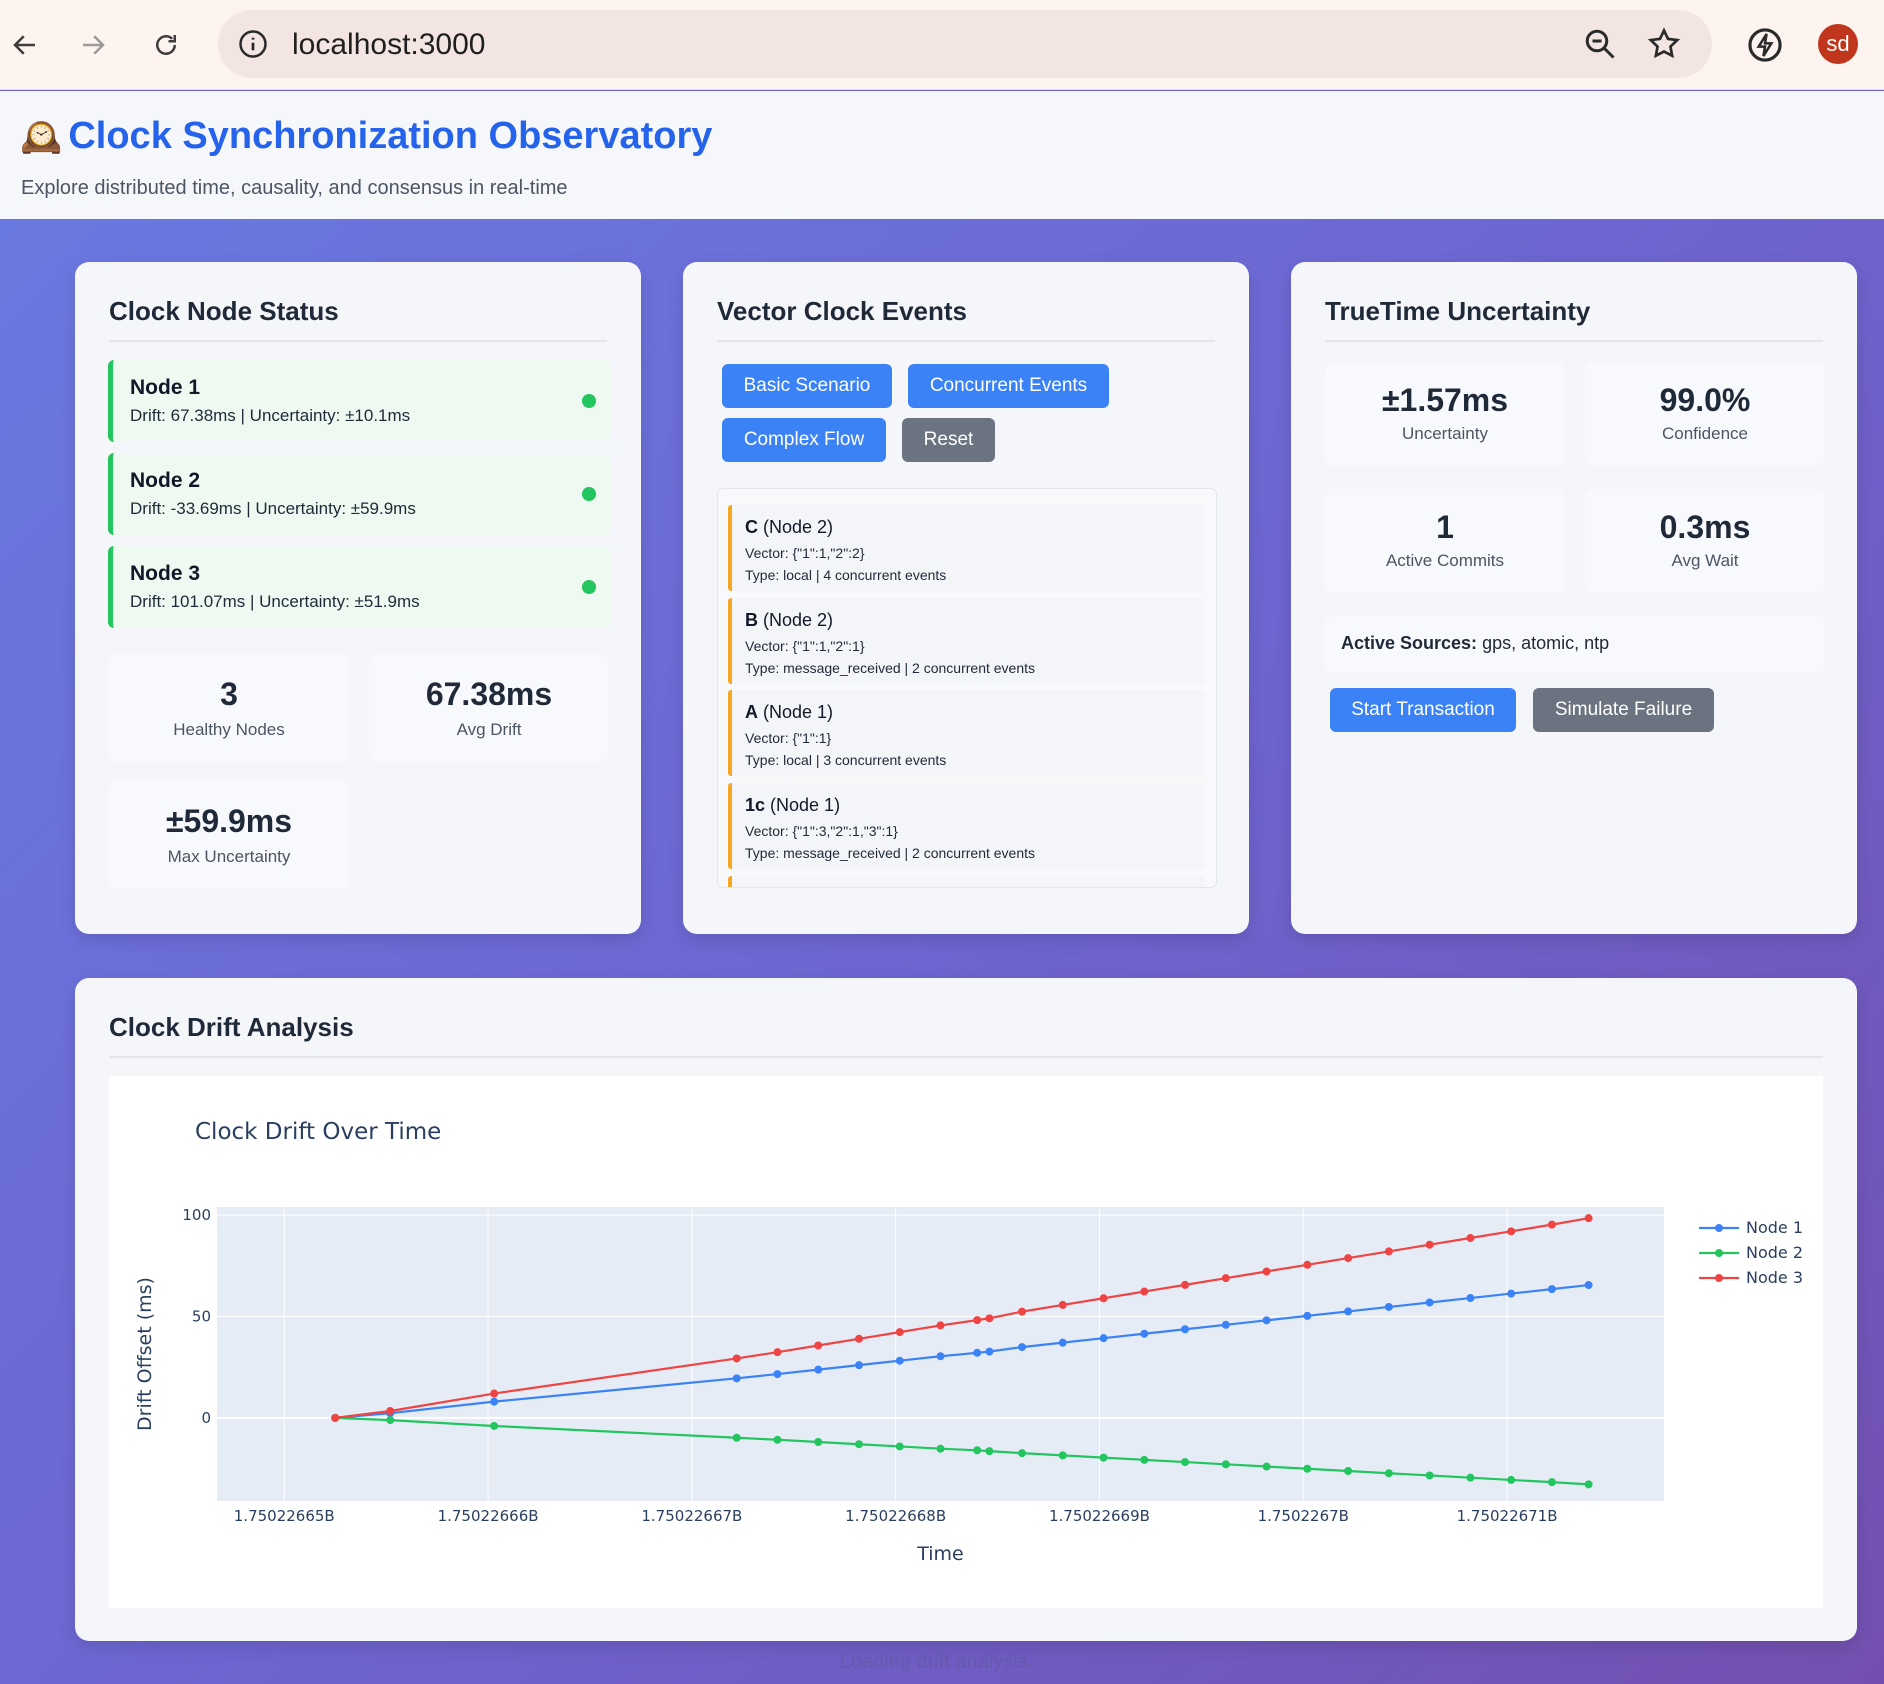  Describe the element at coordinates (358, 341) in the screenshot. I see `divider` at that location.